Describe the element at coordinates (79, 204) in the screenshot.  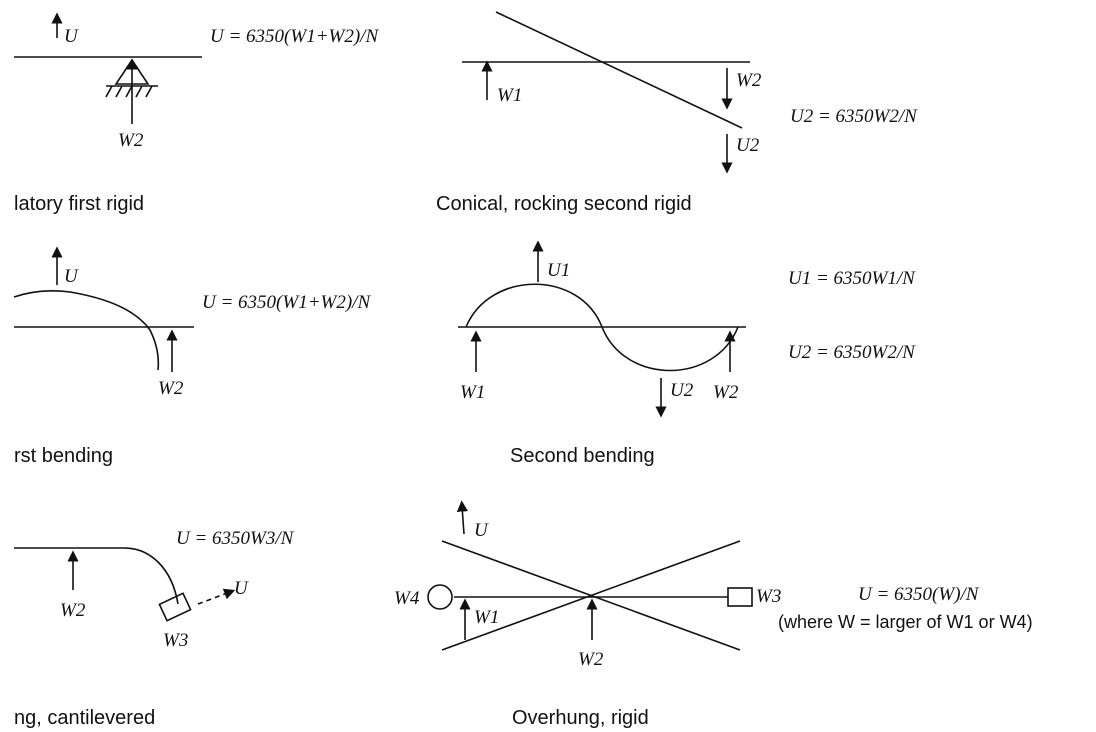
I see `caption: latory first rigid` at that location.